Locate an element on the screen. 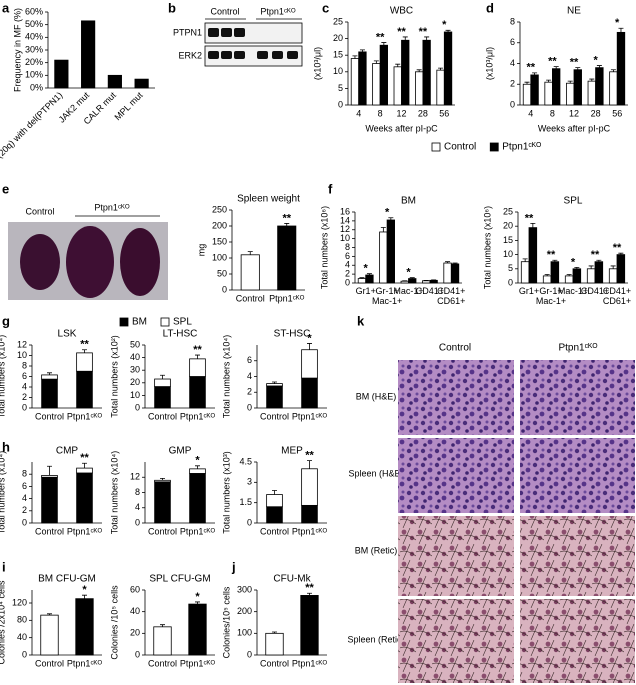  spleen is located at coordinates (140, 262).